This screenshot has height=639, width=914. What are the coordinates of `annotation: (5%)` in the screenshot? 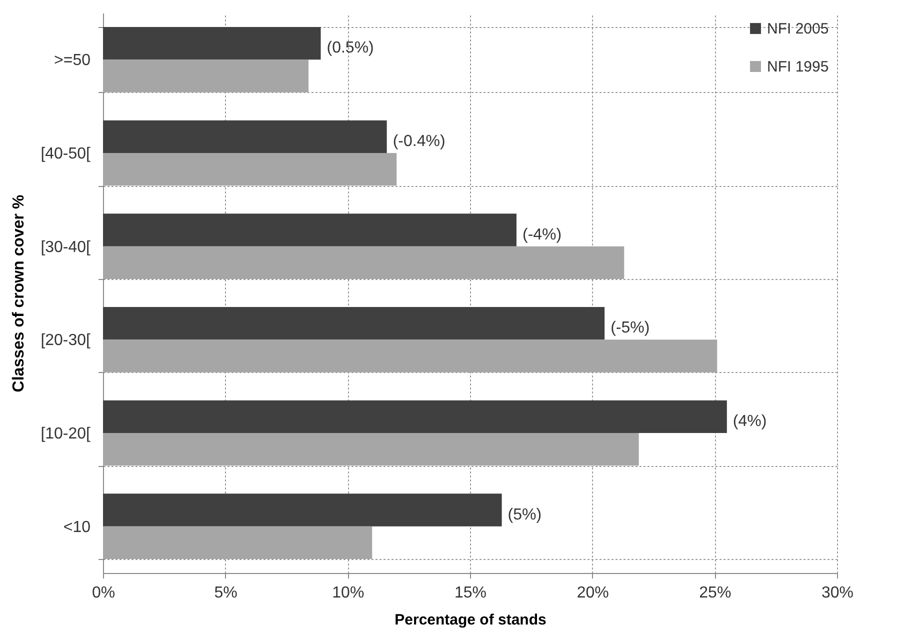 It's located at (525, 515).